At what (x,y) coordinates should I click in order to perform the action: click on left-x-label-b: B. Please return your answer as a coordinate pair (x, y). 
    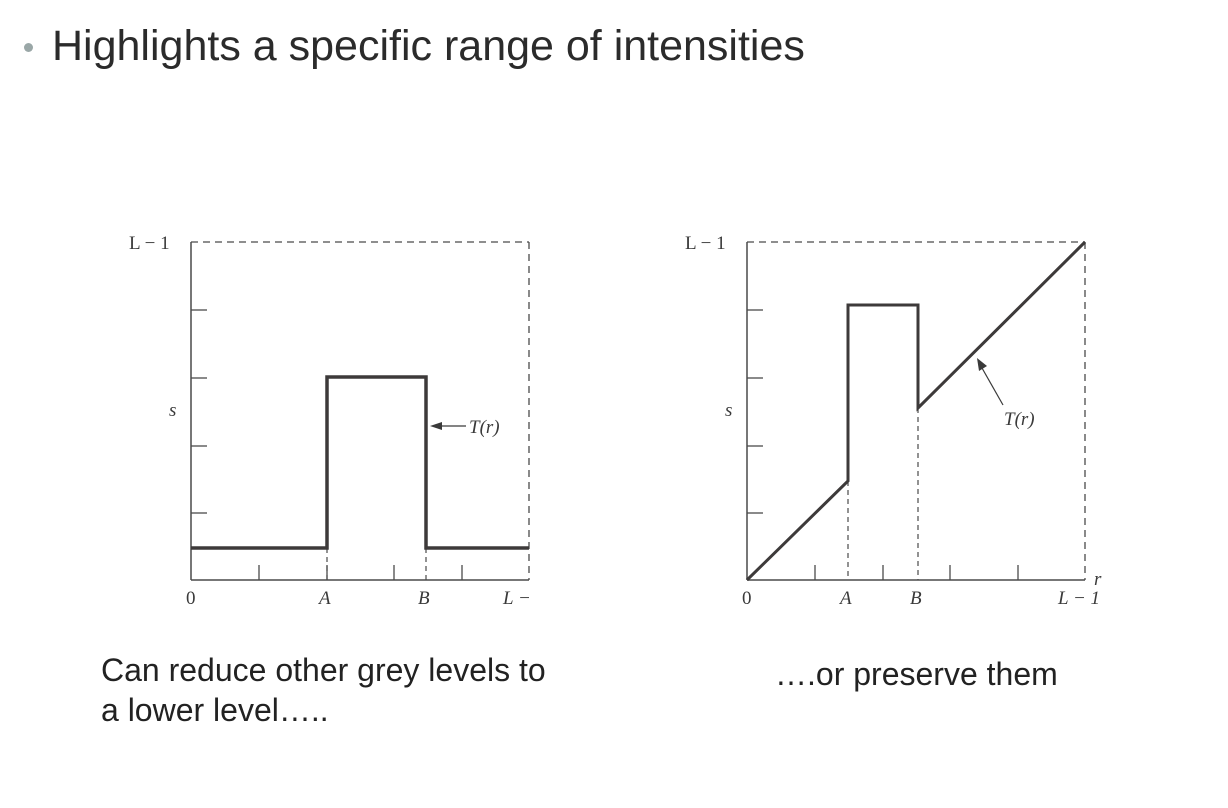
    Looking at the image, I should click on (424, 598).